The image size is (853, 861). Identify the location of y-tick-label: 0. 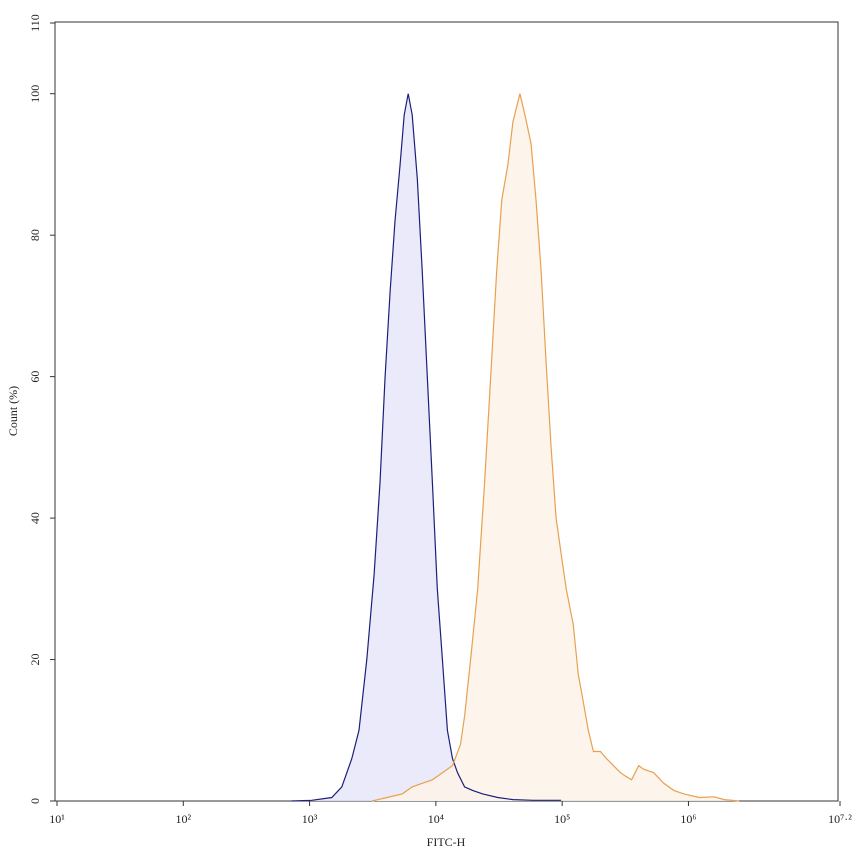
(35, 801).